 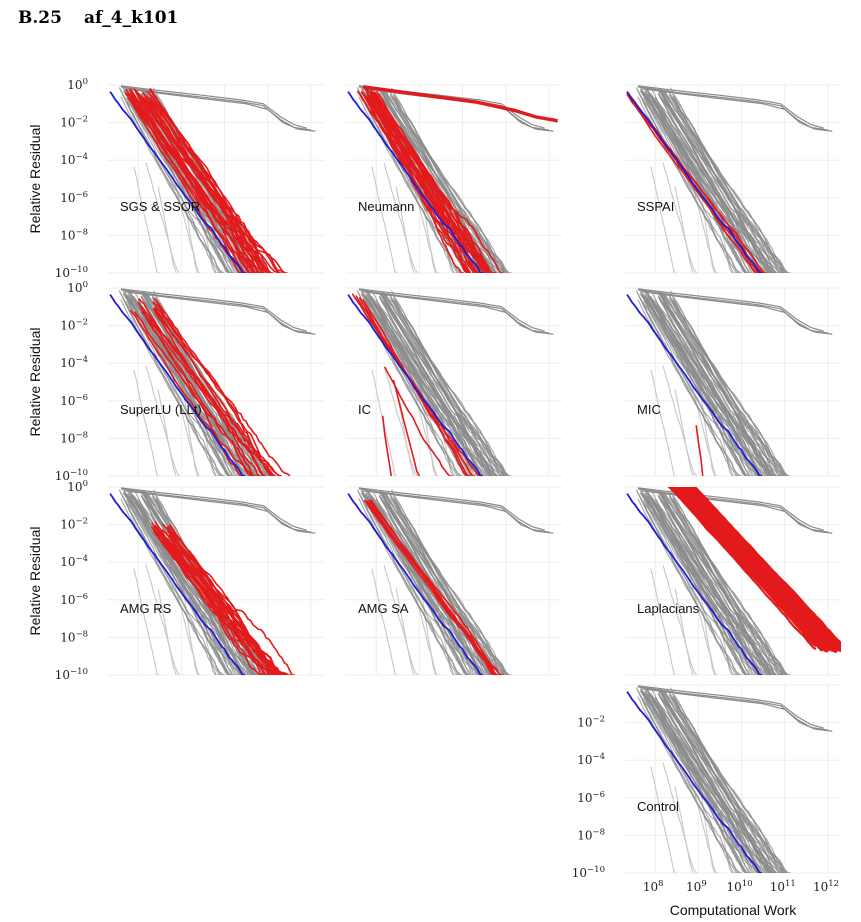 I want to click on y-tick-label: 10⁻², so click(x=74, y=122).